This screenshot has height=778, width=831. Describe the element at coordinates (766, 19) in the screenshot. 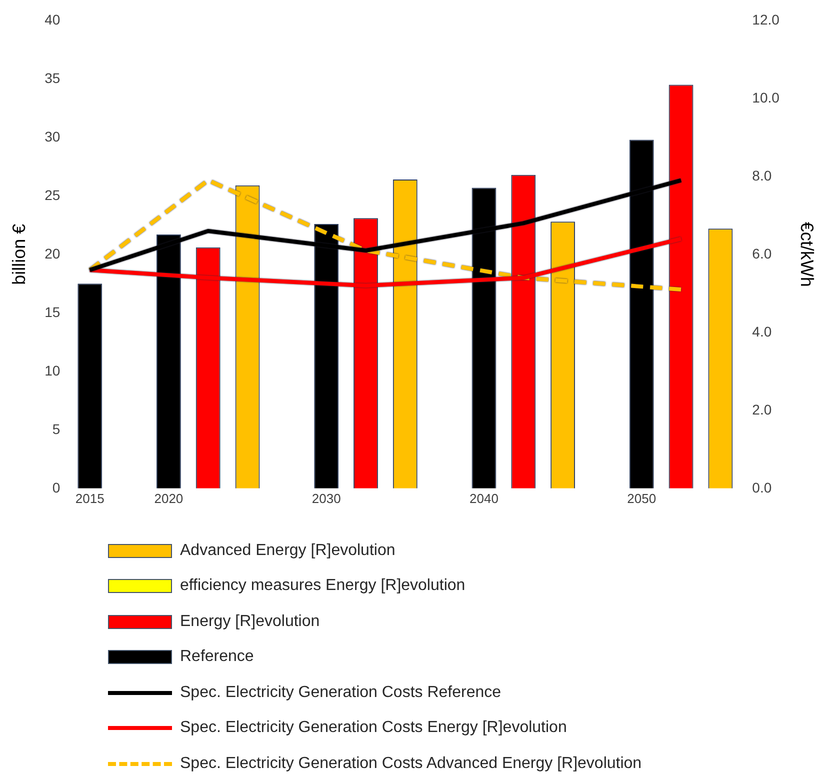

I see `y2-tick-label: 12.0` at that location.